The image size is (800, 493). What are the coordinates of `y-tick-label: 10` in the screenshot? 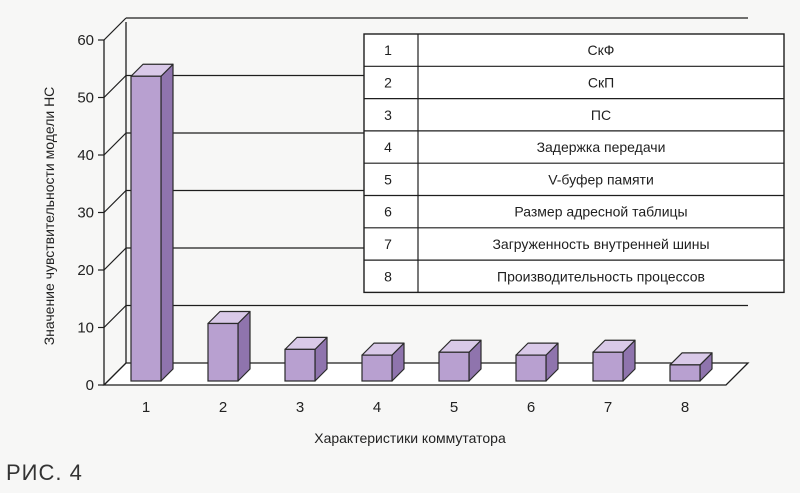 It's located at (85, 328).